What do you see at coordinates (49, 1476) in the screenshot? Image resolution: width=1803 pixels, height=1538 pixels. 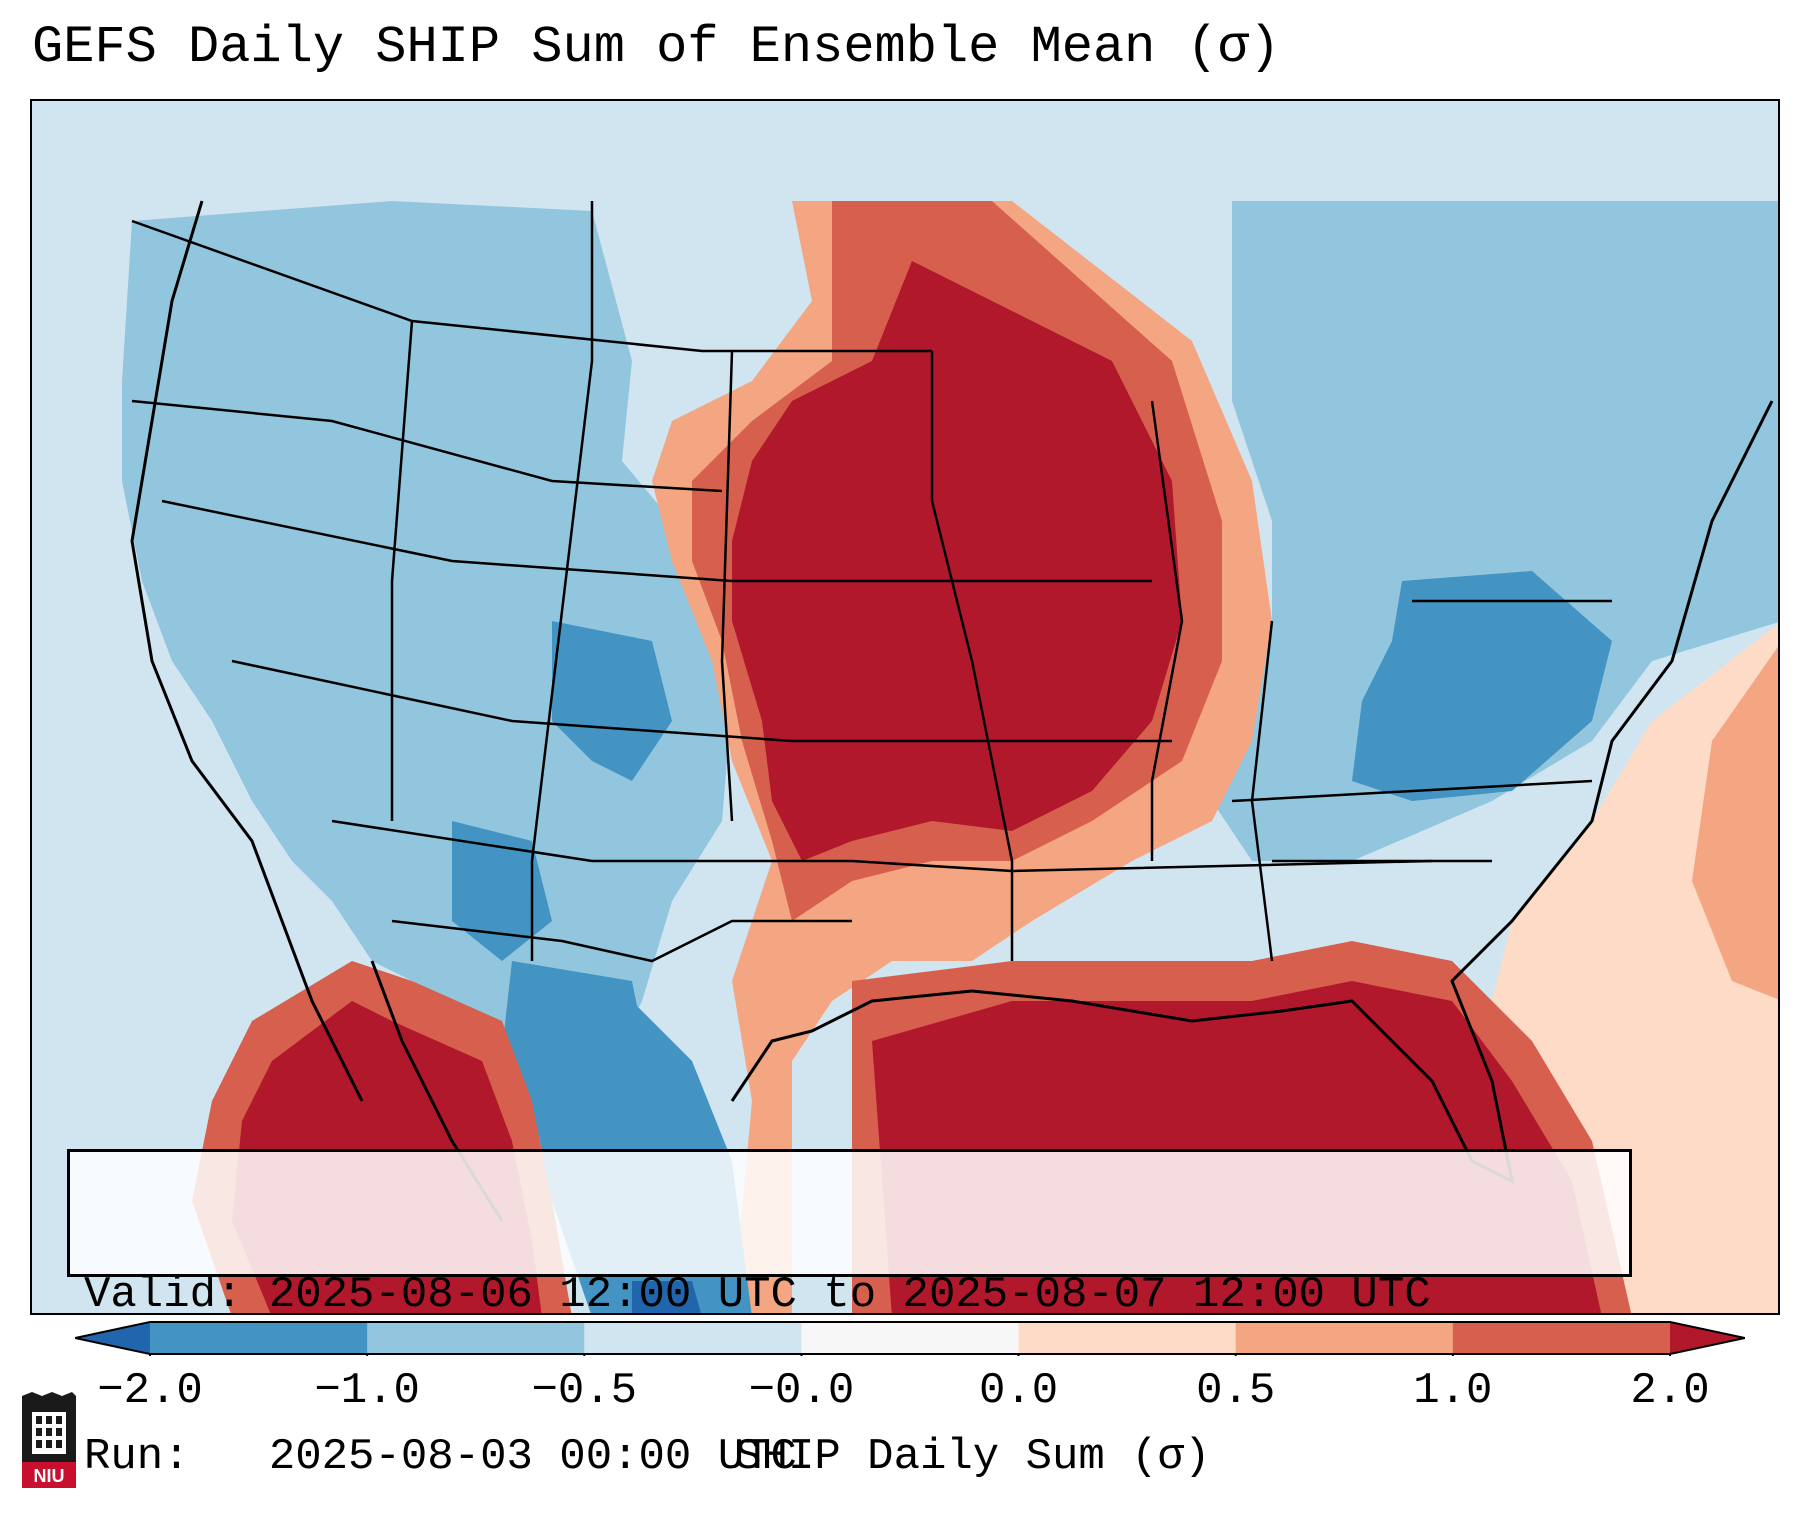 I see `logo-text: NIU` at bounding box center [49, 1476].